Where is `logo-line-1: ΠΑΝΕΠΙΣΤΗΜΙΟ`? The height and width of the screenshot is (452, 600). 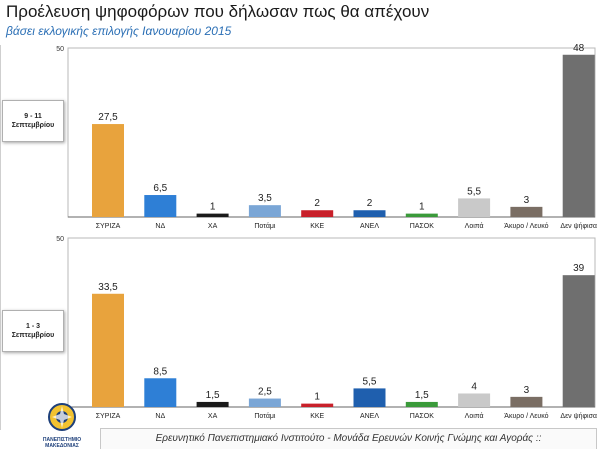 logo-line-1: ΠΑΝΕΠΙΣΤΗΜΙΟ is located at coordinates (62, 440).